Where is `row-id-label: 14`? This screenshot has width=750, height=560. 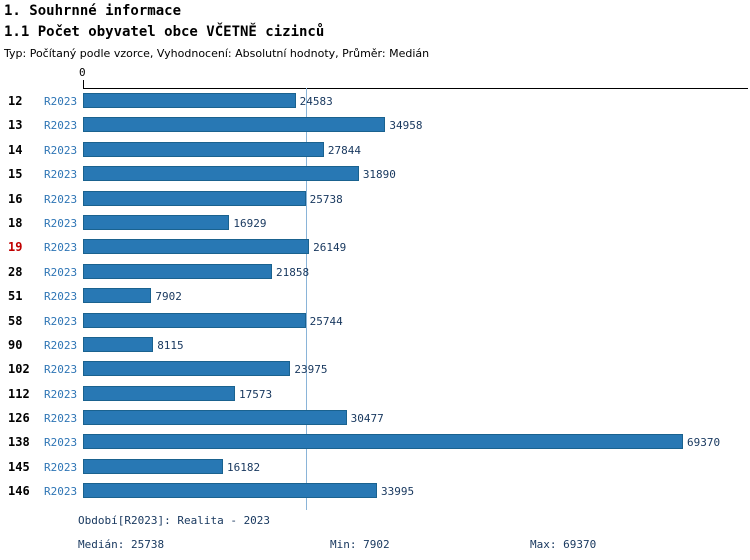 row-id-label: 14 is located at coordinates (15, 149).